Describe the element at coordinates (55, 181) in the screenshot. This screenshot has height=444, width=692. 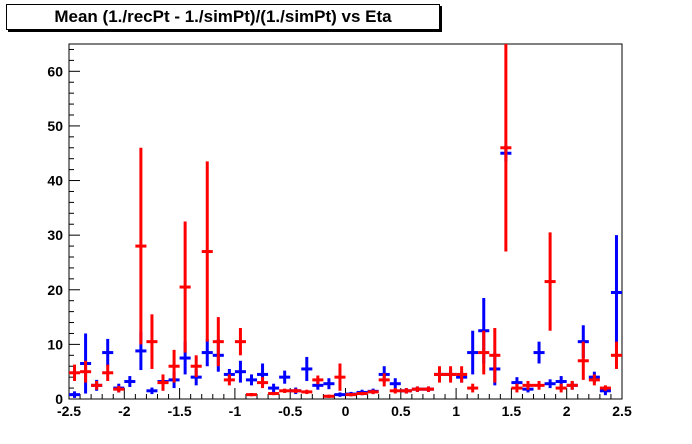
I see `y-tick-label: 40` at that location.